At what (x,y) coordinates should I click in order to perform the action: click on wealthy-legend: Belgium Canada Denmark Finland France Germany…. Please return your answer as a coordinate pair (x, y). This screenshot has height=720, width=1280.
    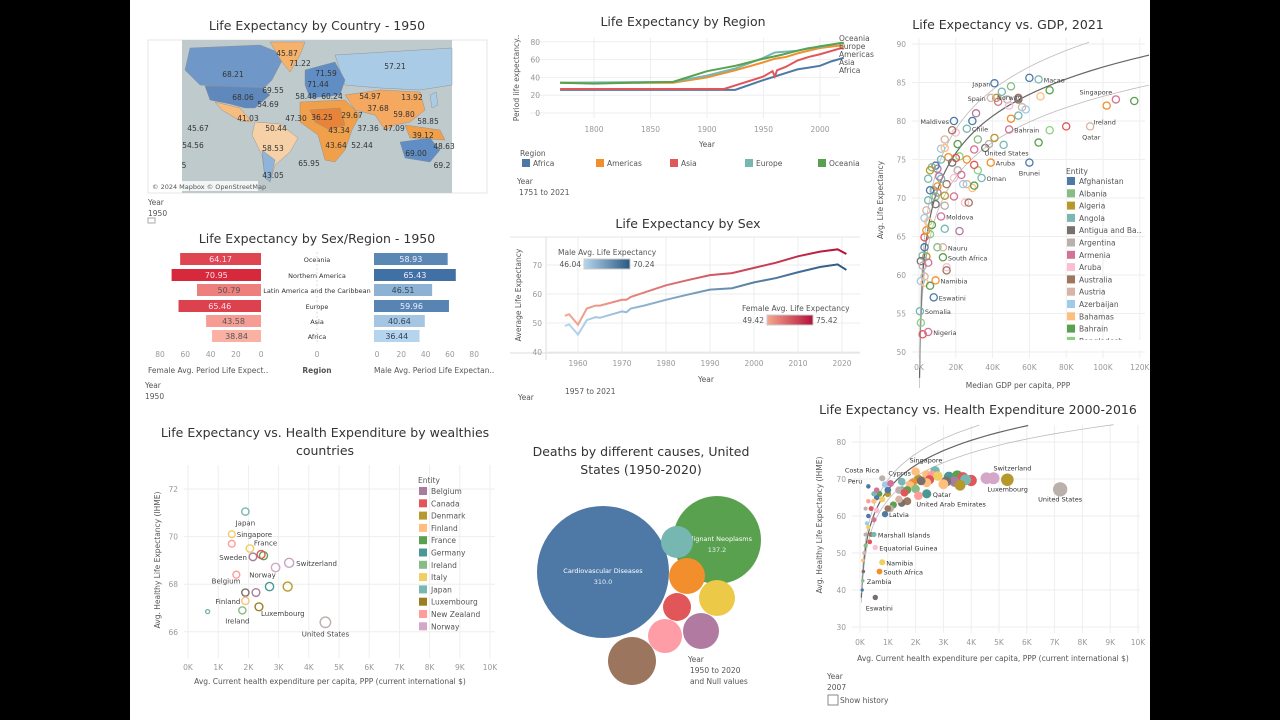
    Looking at the image, I should click on (450, 559).